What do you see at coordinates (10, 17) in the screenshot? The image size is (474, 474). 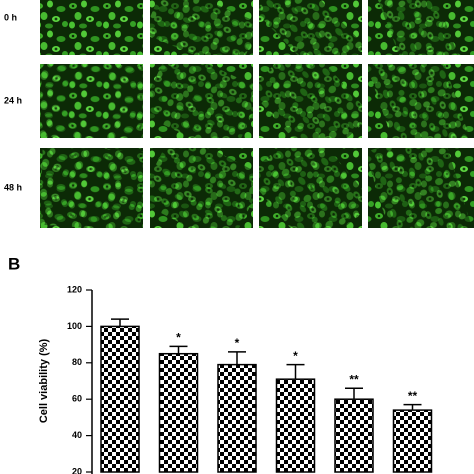 I see `row-label: 0 h` at bounding box center [10, 17].